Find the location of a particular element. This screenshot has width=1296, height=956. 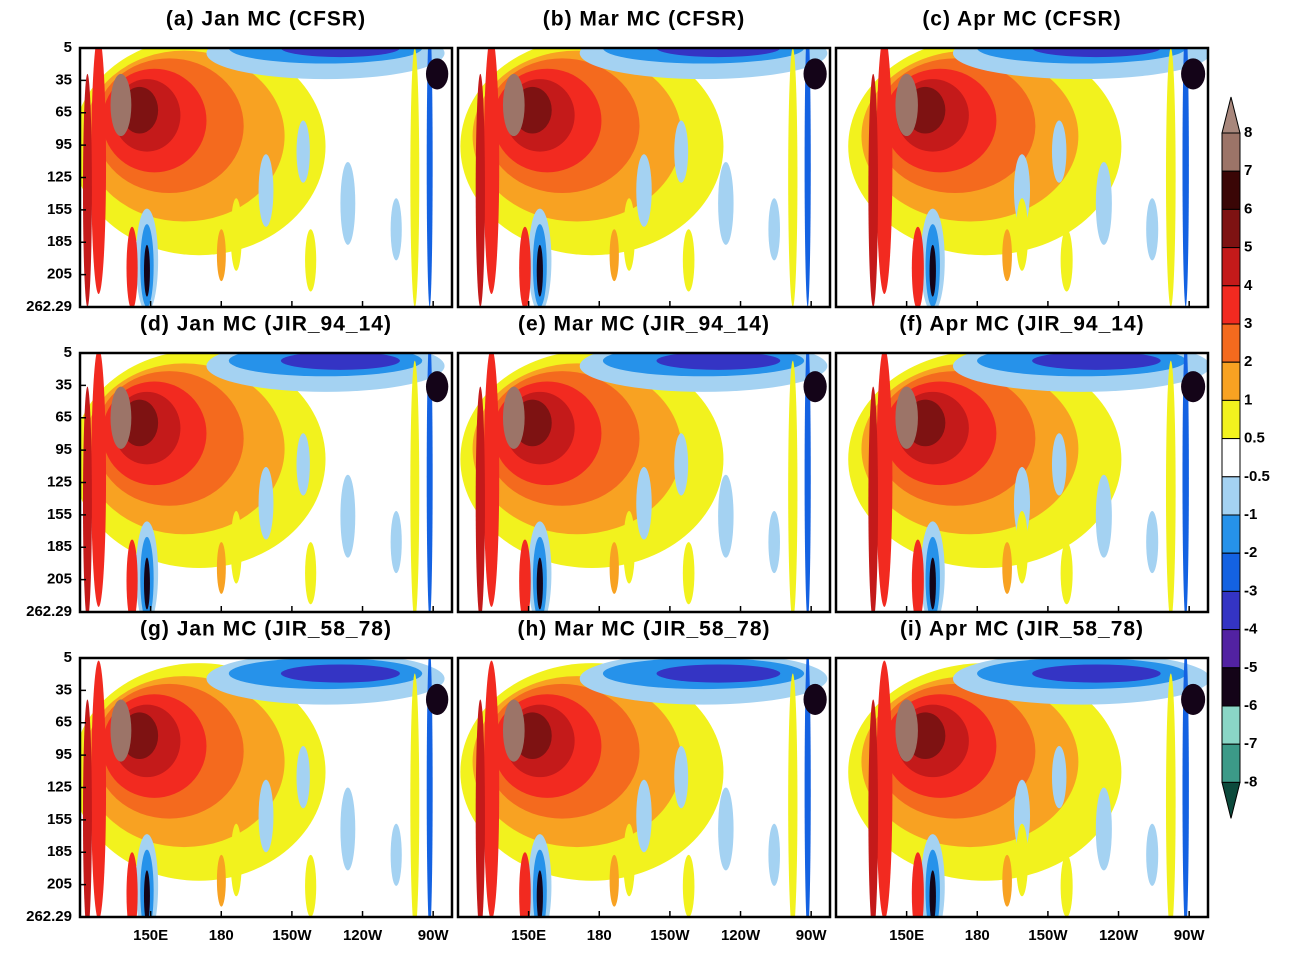

panel-title: (i) Apr MC (JIR_58_78) is located at coordinates (1022, 629).